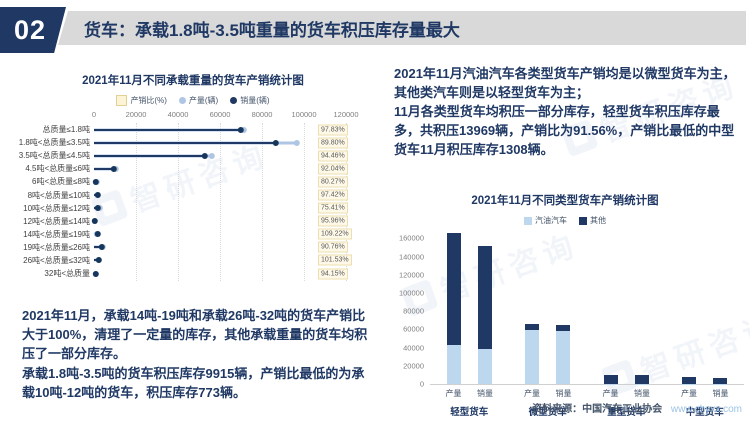 The image size is (750, 421). What do you see at coordinates (58, 195) in the screenshot?
I see `category-label: 8吨<总质量≤10吨` at bounding box center [58, 195].